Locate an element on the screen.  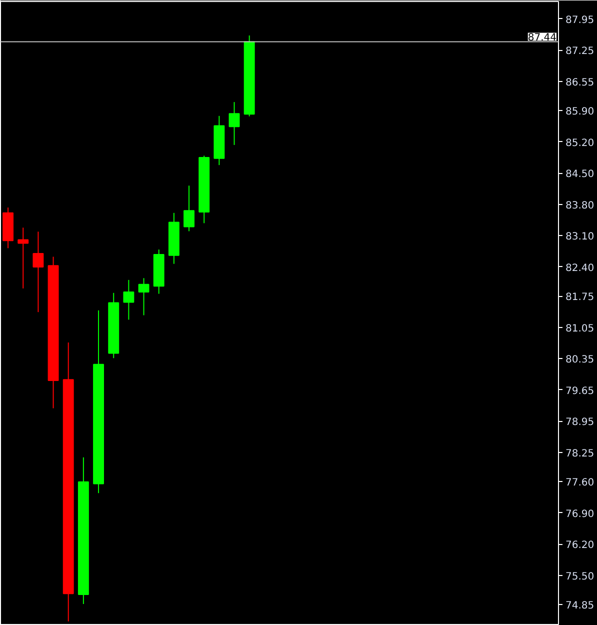
y-tick-label: 80.35 is located at coordinates (580, 360).